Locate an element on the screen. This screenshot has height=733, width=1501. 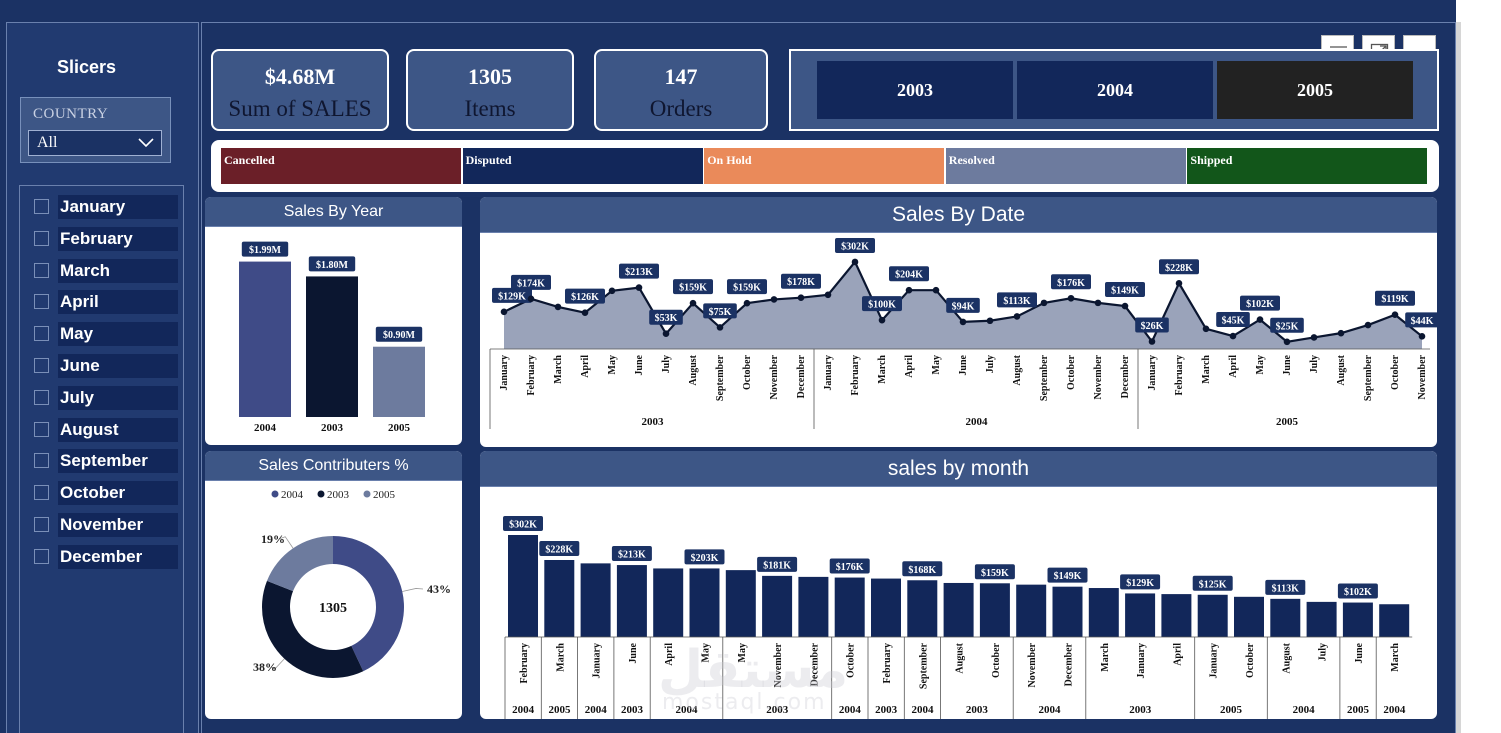
month-option-november: November is located at coordinates (102, 526).